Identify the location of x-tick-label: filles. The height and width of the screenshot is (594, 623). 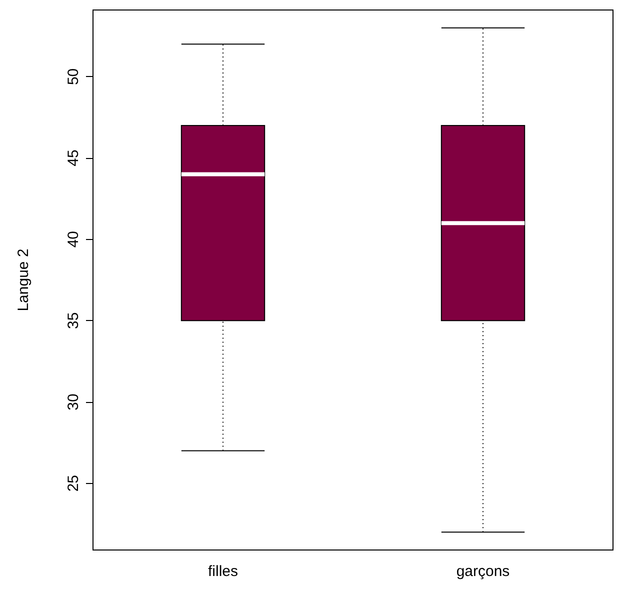
(223, 571).